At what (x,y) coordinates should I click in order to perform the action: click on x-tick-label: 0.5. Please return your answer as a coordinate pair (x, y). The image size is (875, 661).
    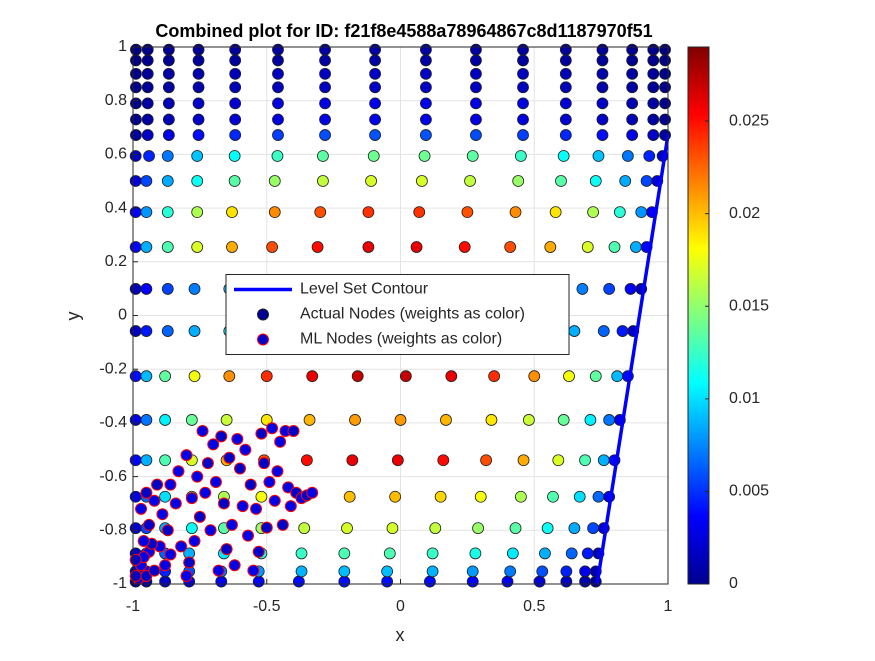
    Looking at the image, I should click on (534, 606).